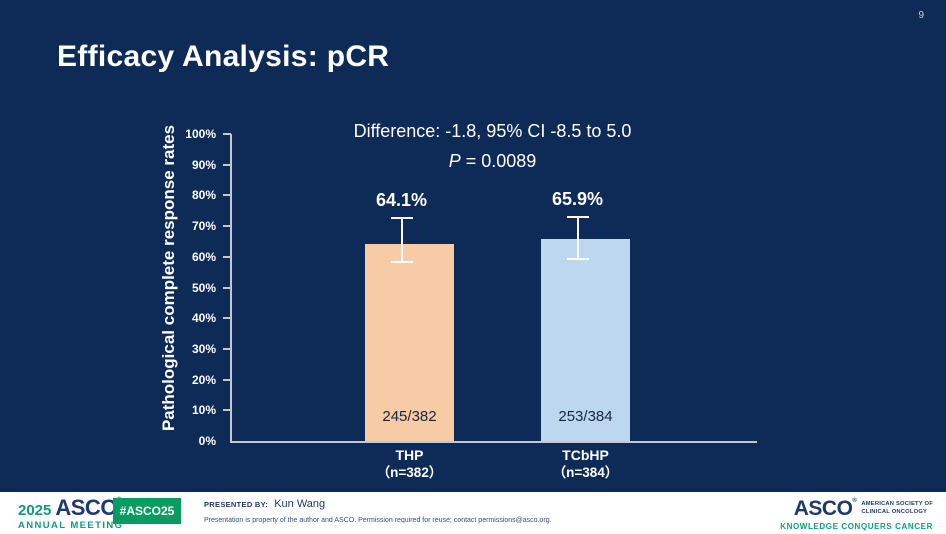 The width and height of the screenshot is (946, 534). What do you see at coordinates (203, 287) in the screenshot?
I see `y-tick-label: 50%` at bounding box center [203, 287].